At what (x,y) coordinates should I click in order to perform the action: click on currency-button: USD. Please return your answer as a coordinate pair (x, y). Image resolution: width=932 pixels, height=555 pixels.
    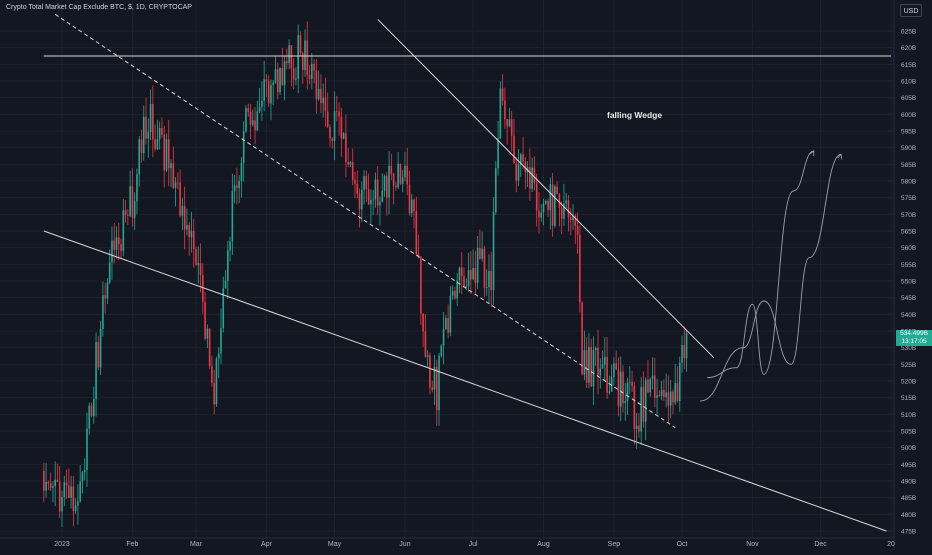
    Looking at the image, I should click on (911, 10).